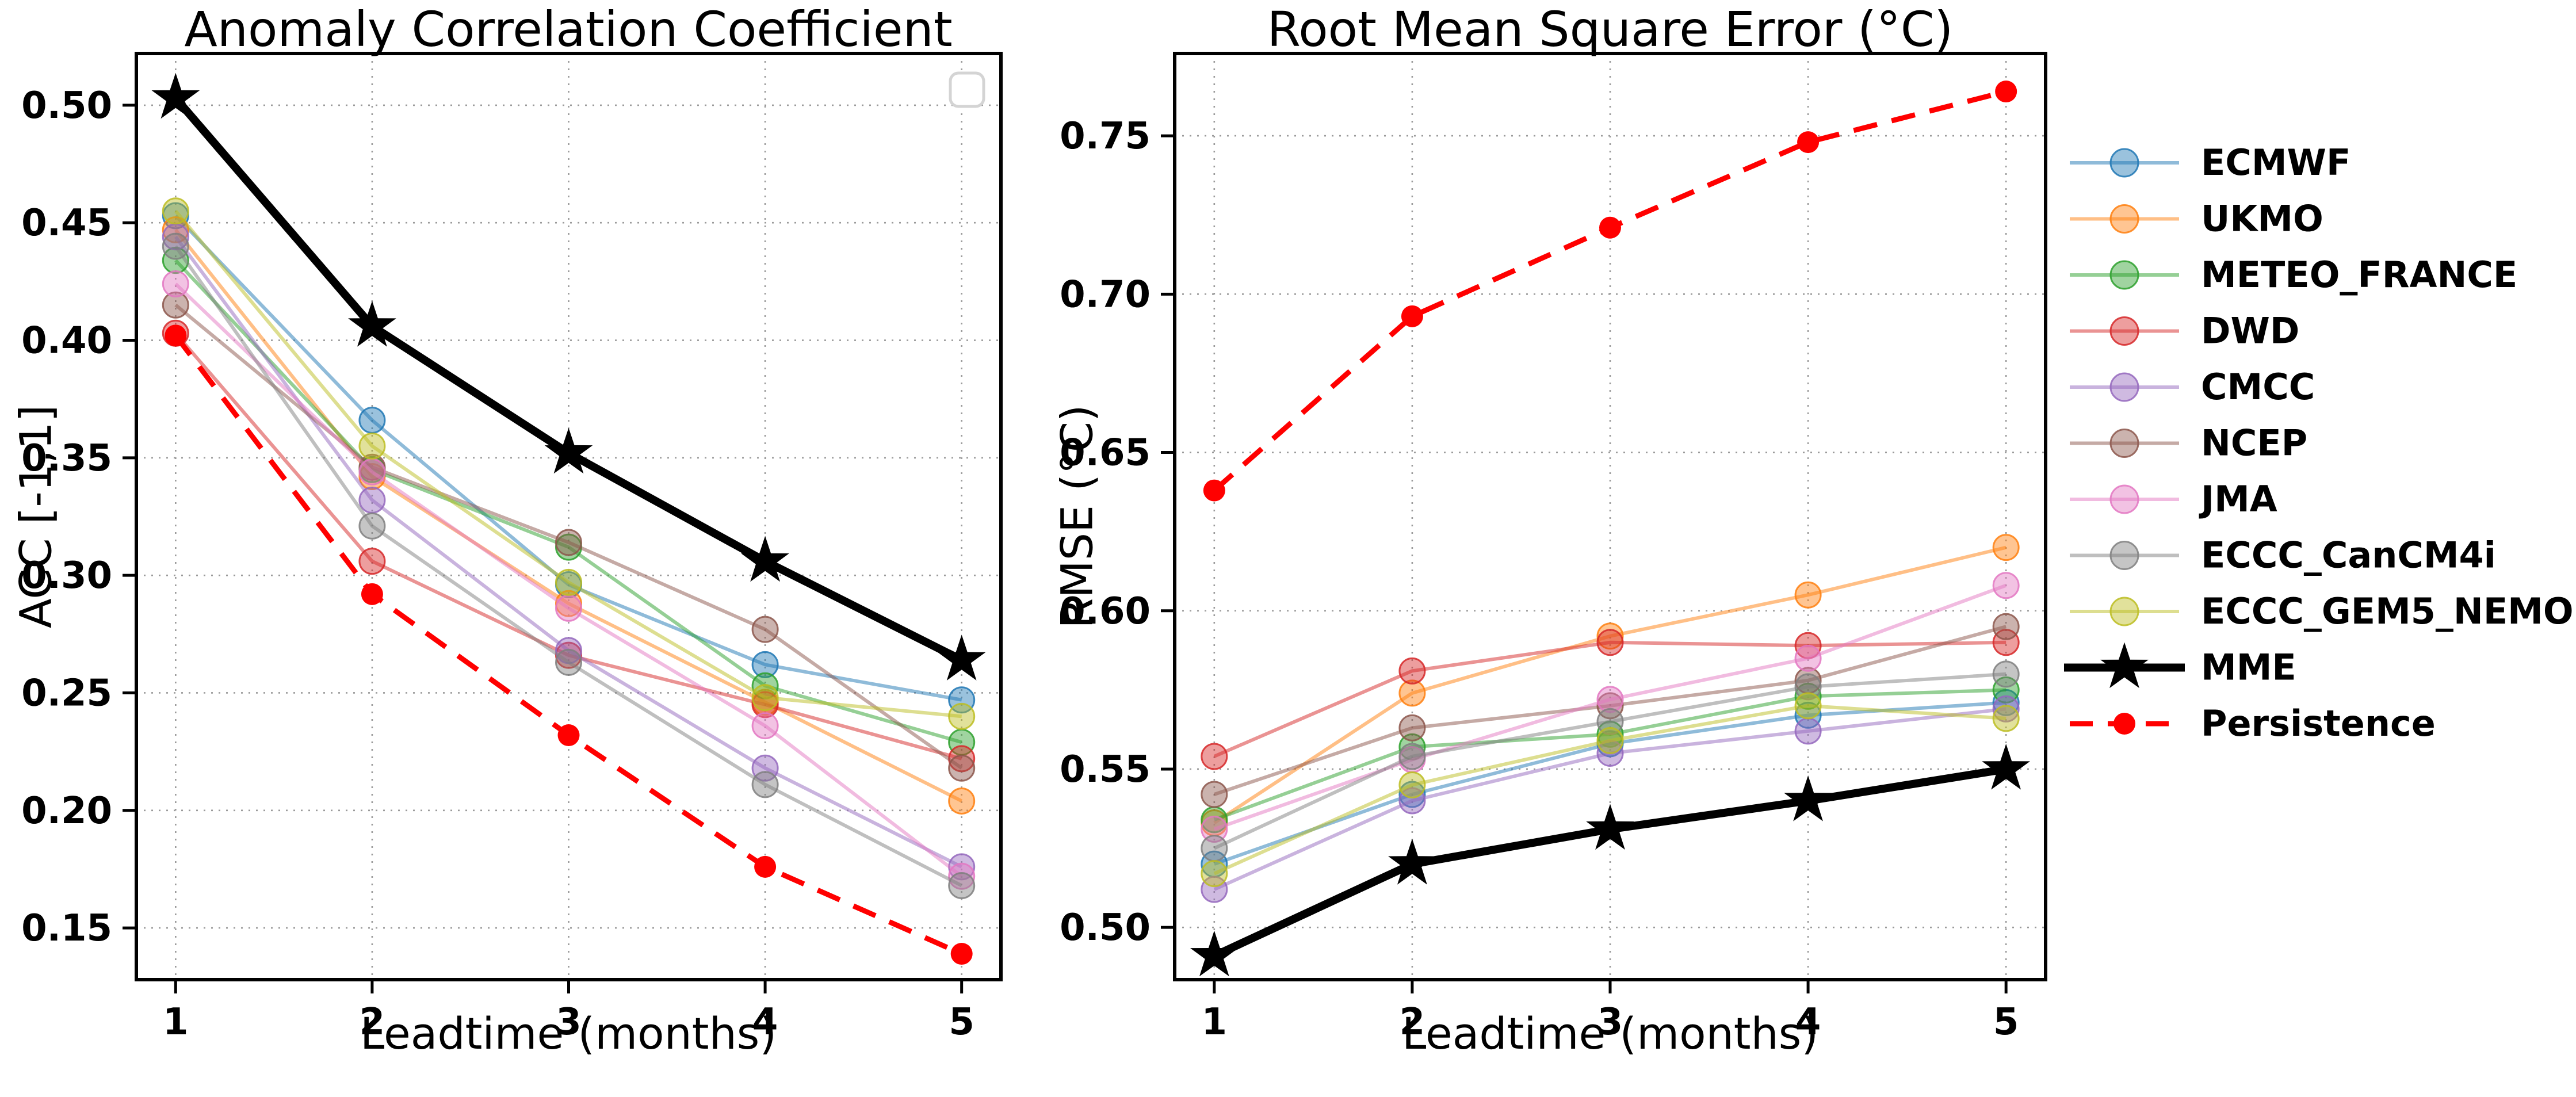 Image resolution: width=2576 pixels, height=1097 pixels. Describe the element at coordinates (66, 693) in the screenshot. I see `y-tick-label: 0.25` at that location.